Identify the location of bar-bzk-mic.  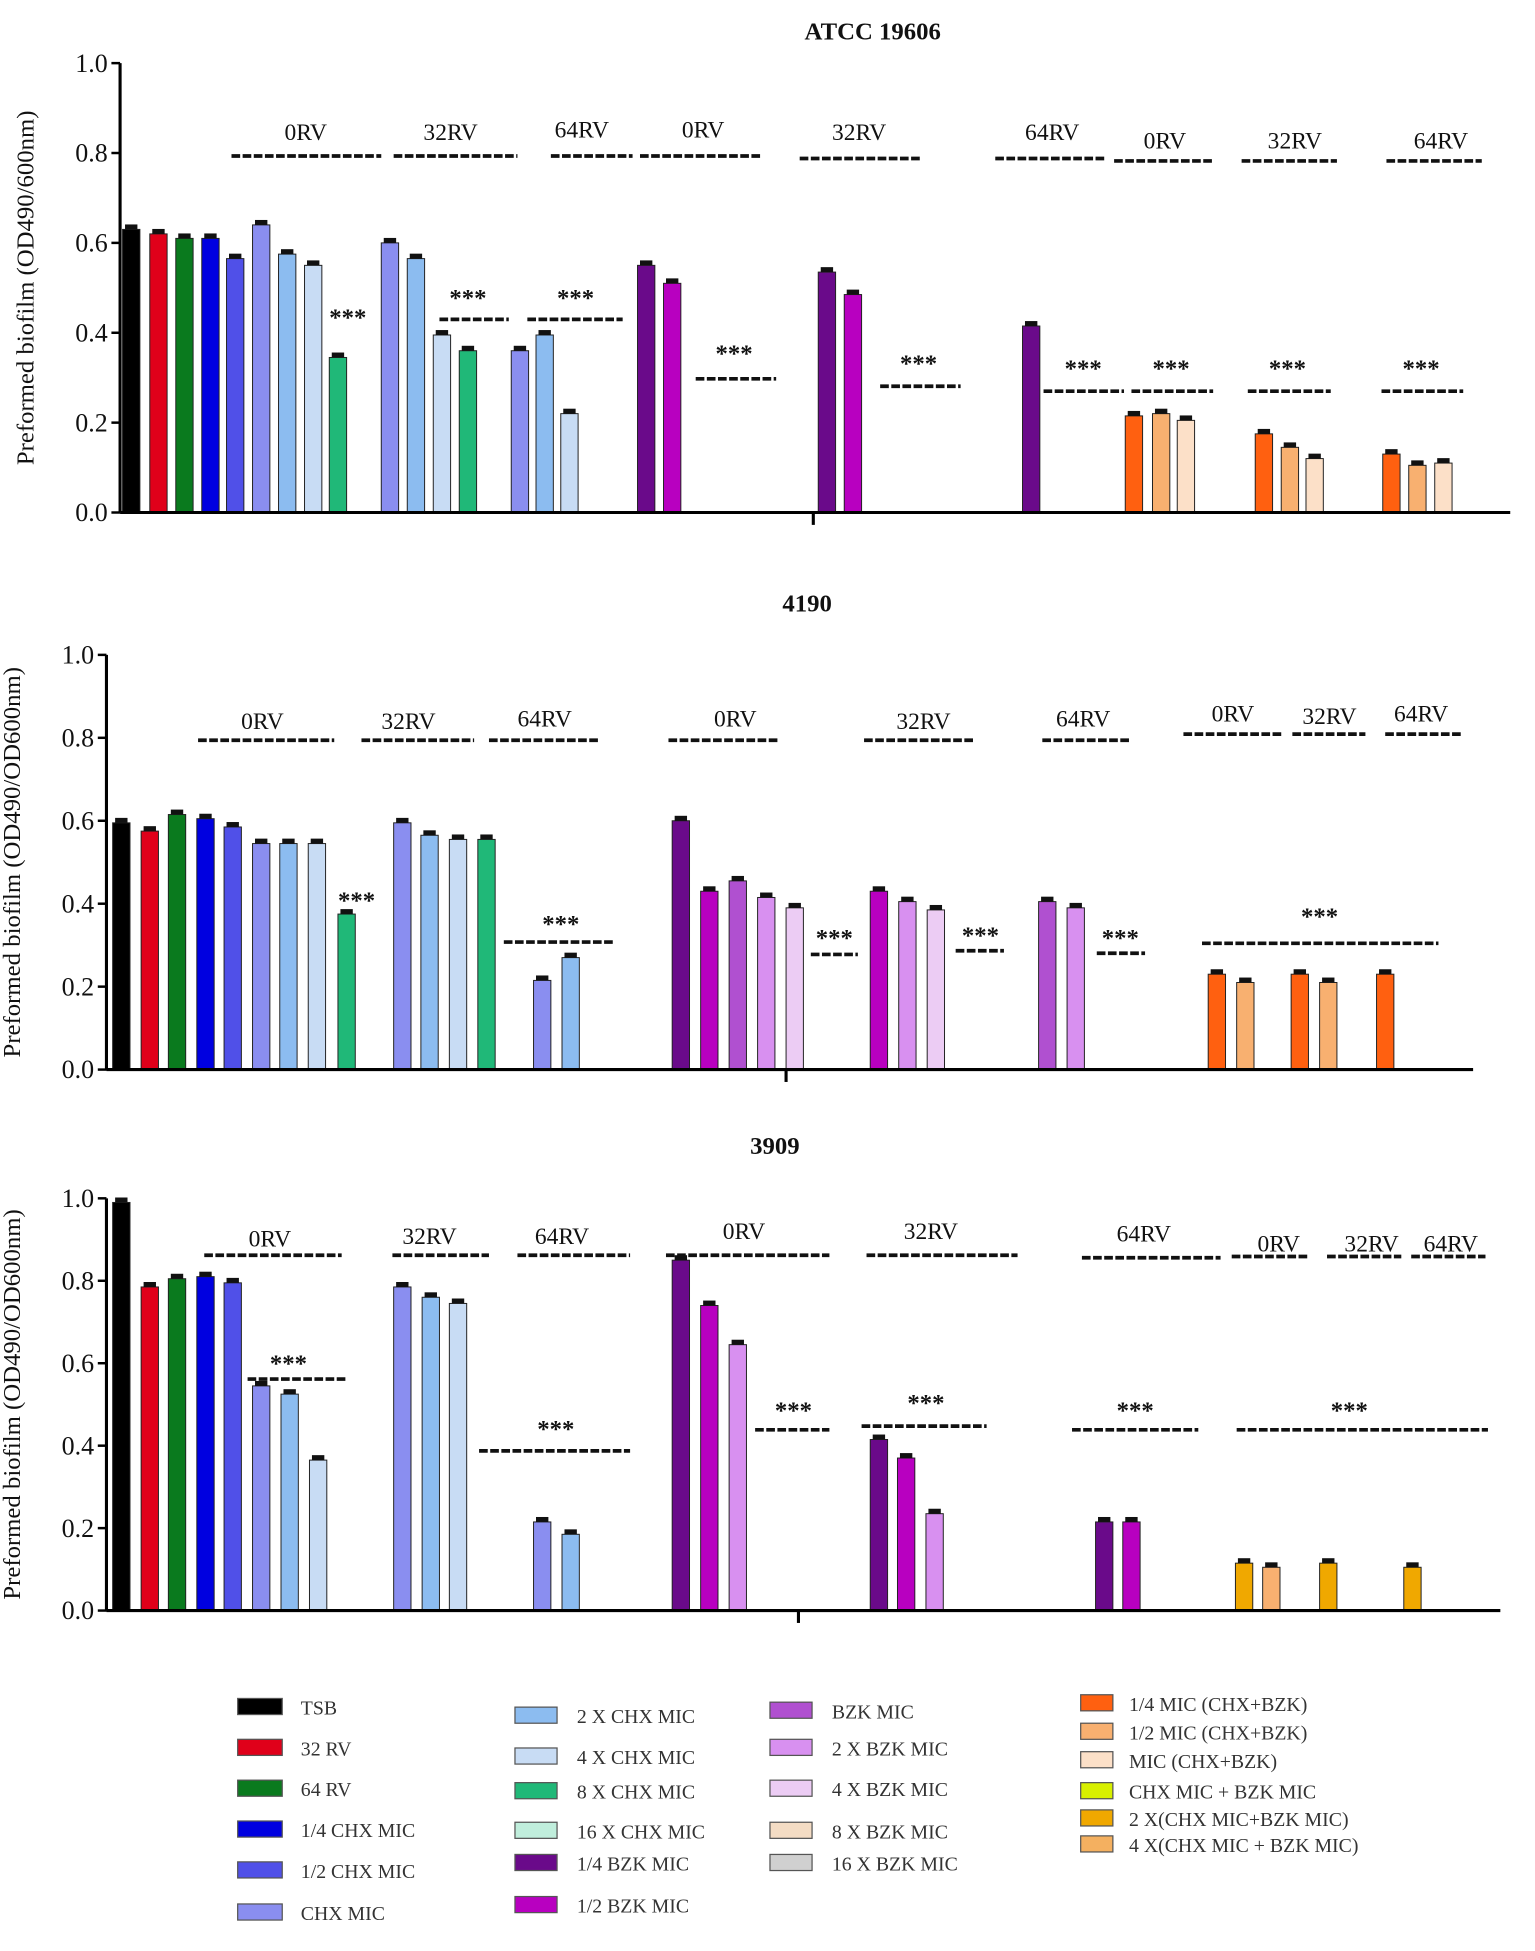
(737, 975).